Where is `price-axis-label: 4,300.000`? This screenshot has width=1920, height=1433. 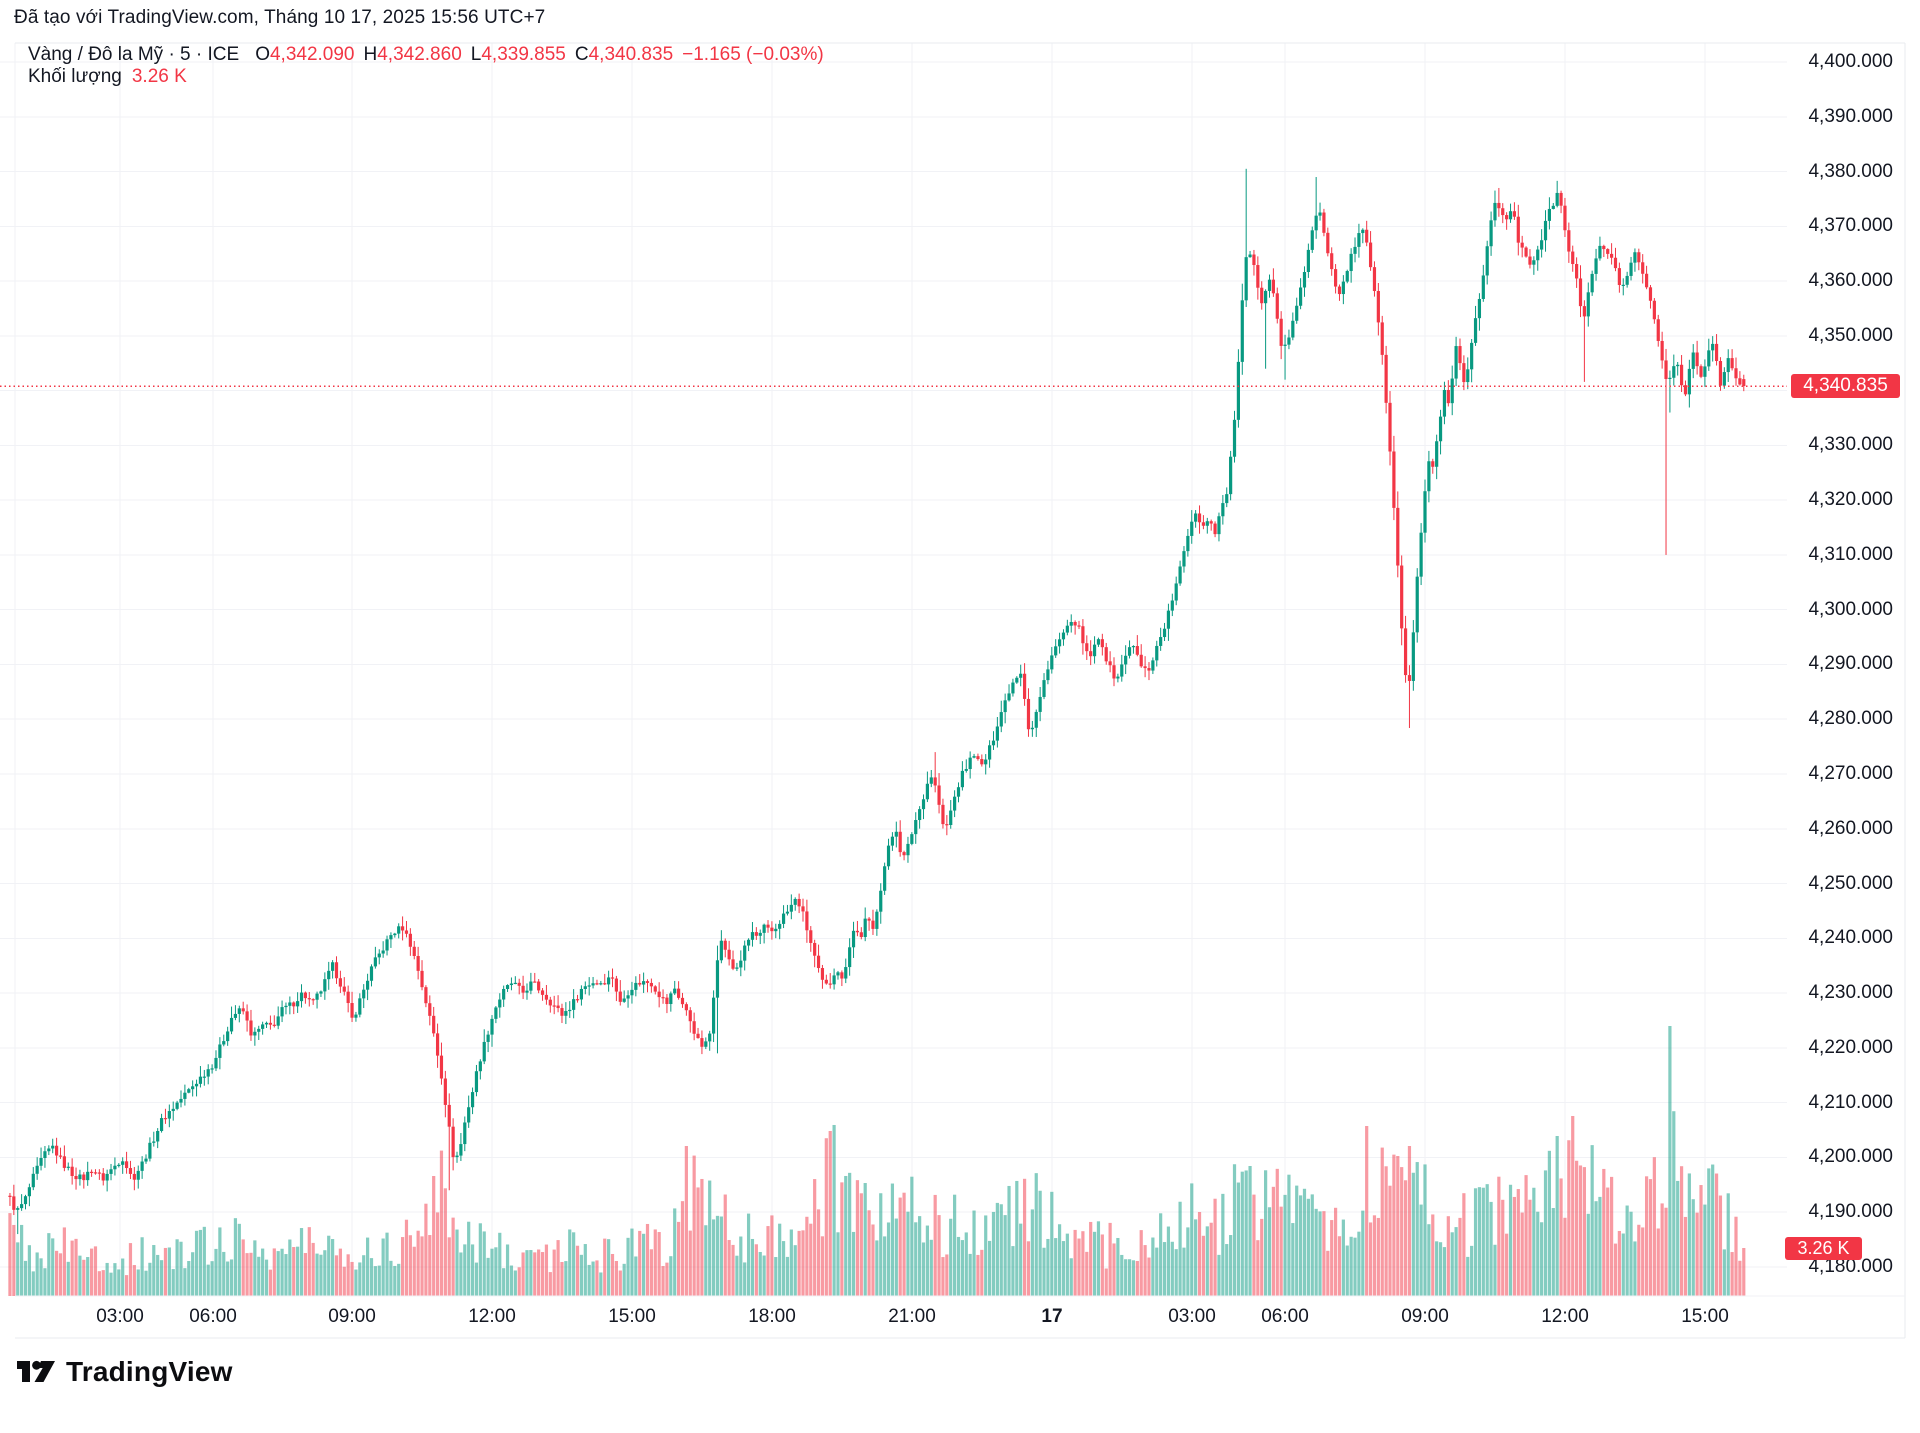 price-axis-label: 4,300.000 is located at coordinates (1850, 609).